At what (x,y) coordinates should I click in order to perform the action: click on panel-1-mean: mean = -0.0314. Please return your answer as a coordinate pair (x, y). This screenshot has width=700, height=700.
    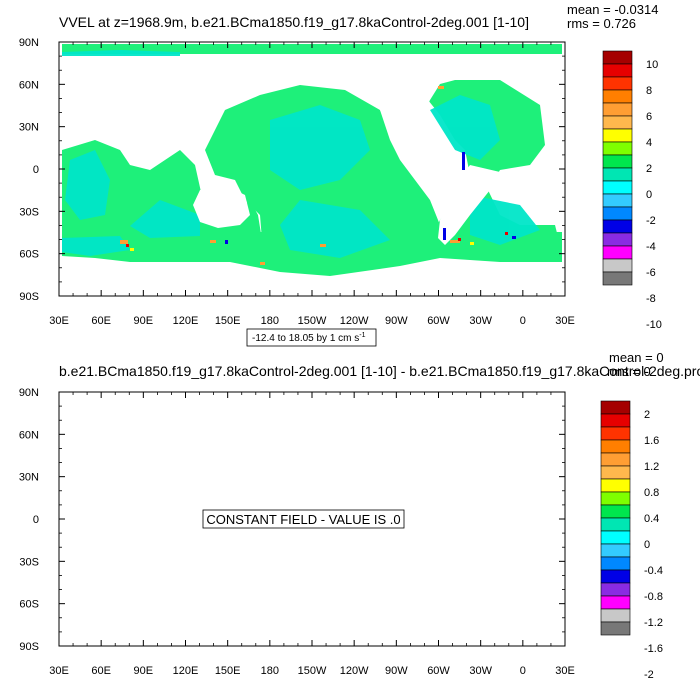
    Looking at the image, I should click on (612, 9).